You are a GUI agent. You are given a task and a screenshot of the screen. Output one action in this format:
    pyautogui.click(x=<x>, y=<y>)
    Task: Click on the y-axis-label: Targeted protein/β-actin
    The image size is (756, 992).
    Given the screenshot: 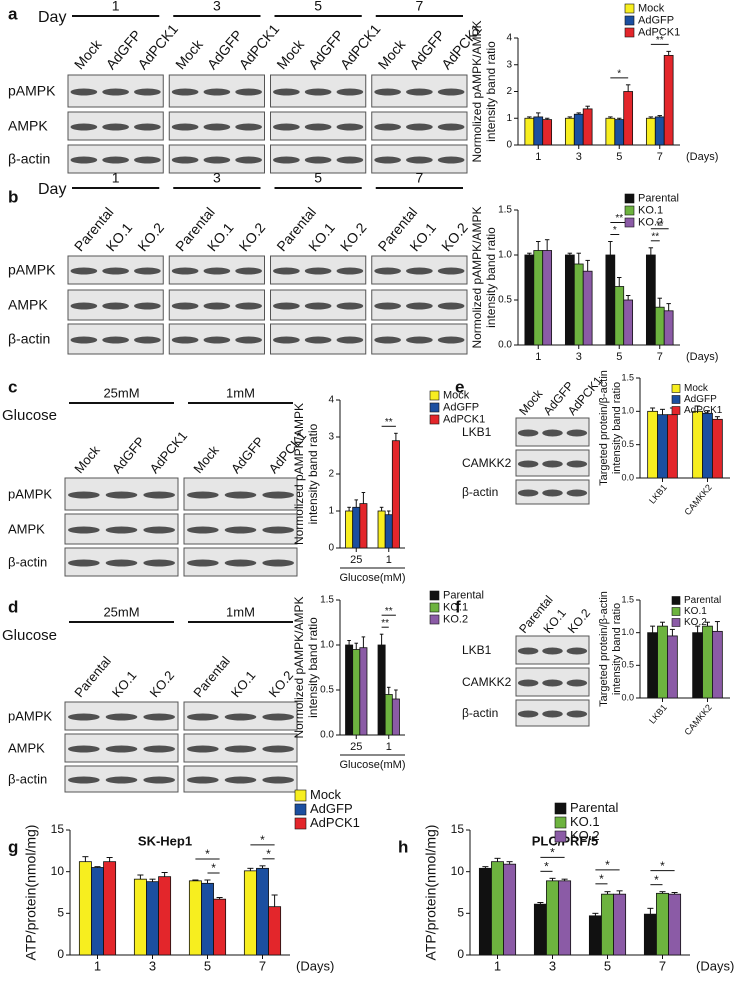 What is the action you would take?
    pyautogui.click(x=604, y=649)
    